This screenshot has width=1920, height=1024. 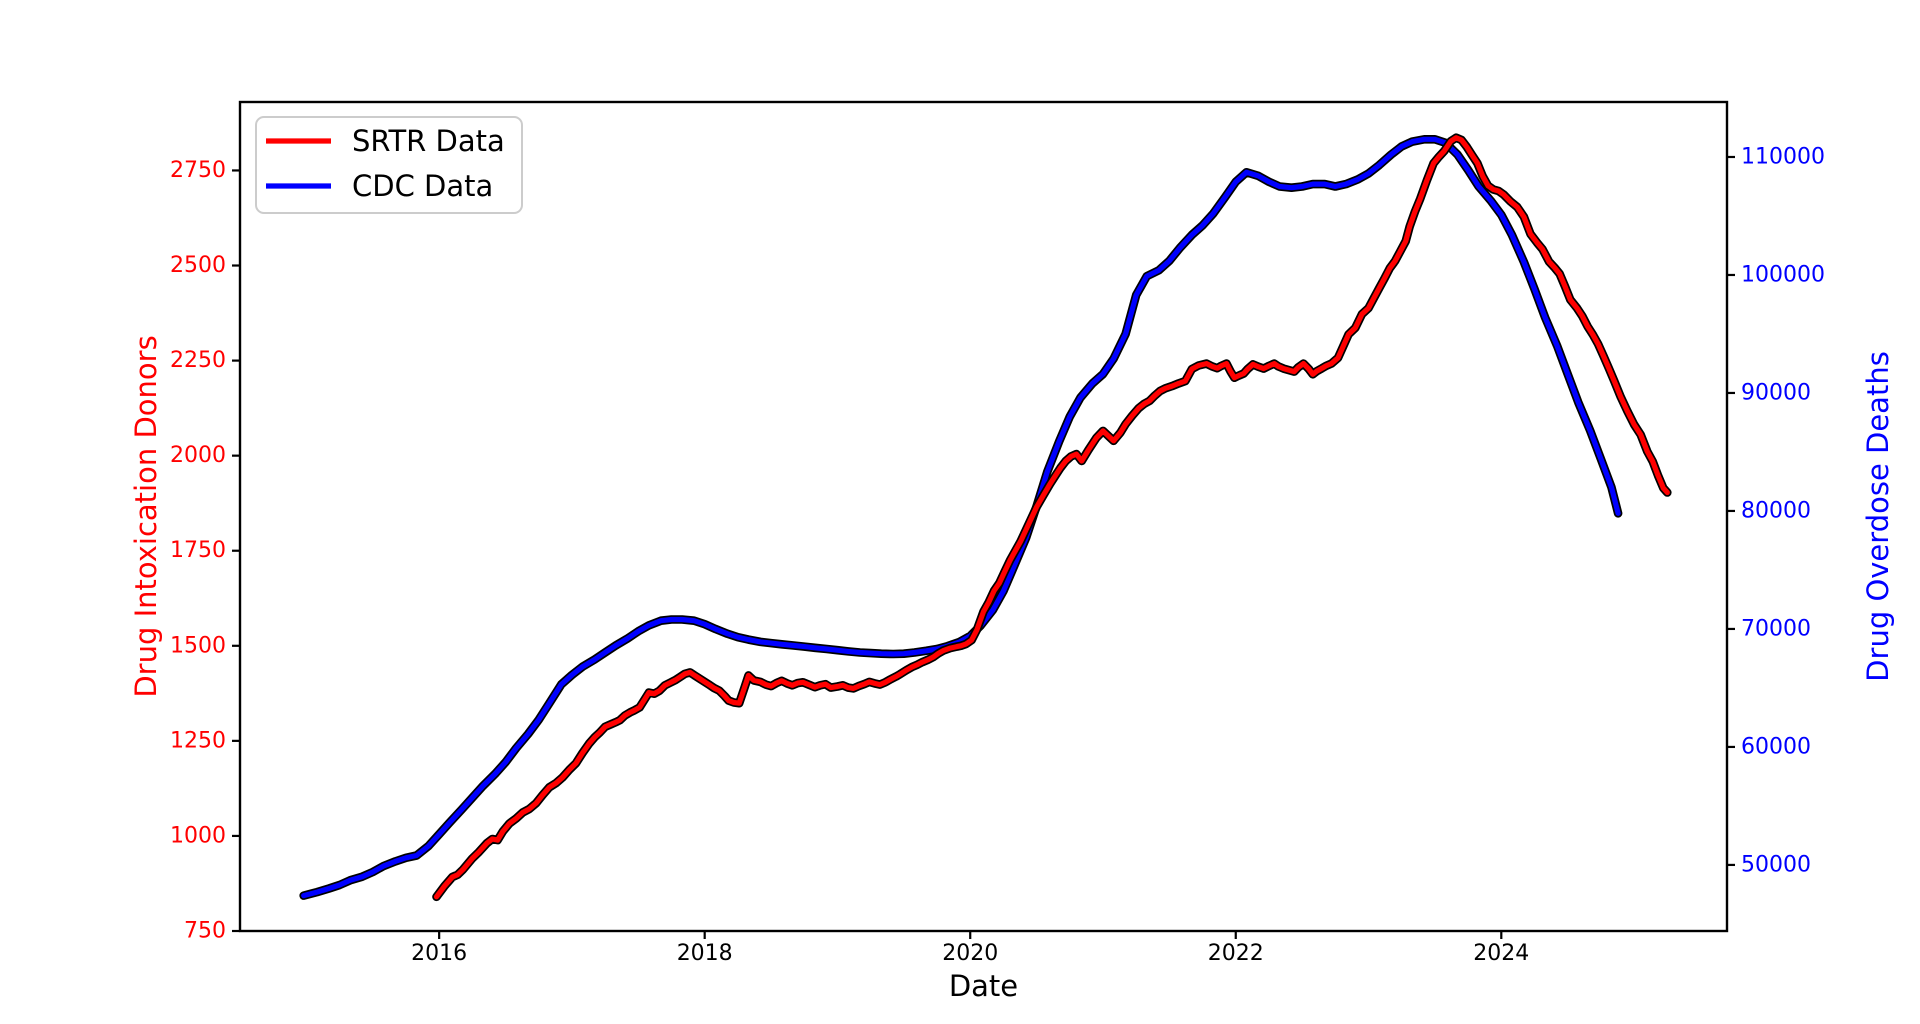 What do you see at coordinates (970, 953) in the screenshot?
I see `x-axis-tick-label: 2020` at bounding box center [970, 953].